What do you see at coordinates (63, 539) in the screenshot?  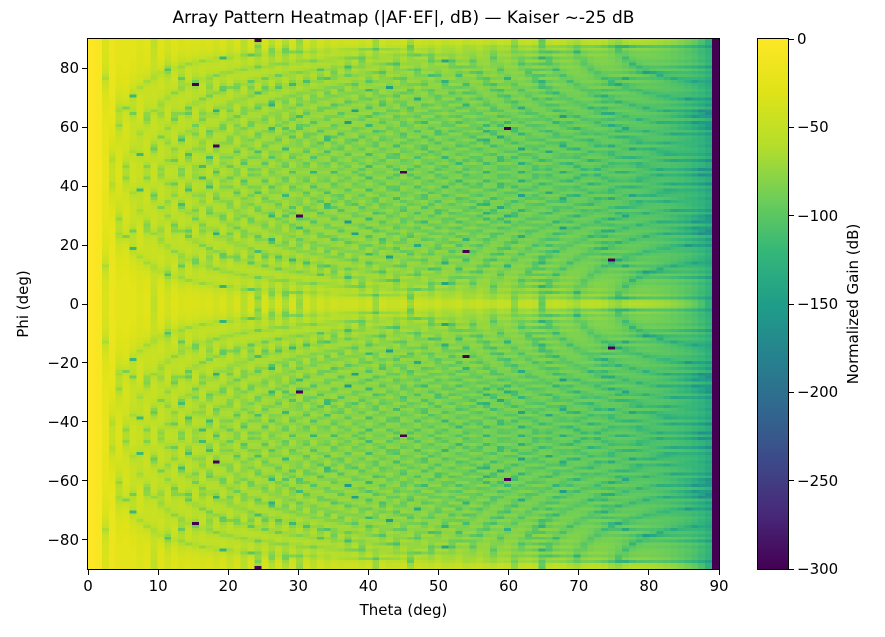 I see `y-tick-label: −80` at bounding box center [63, 539].